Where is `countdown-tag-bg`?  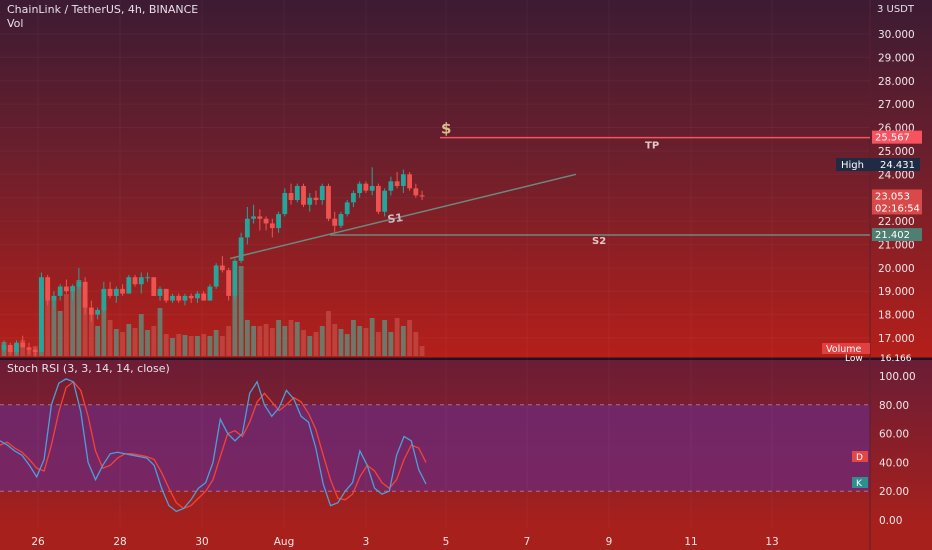
countdown-tag-bg is located at coordinates (897, 208).